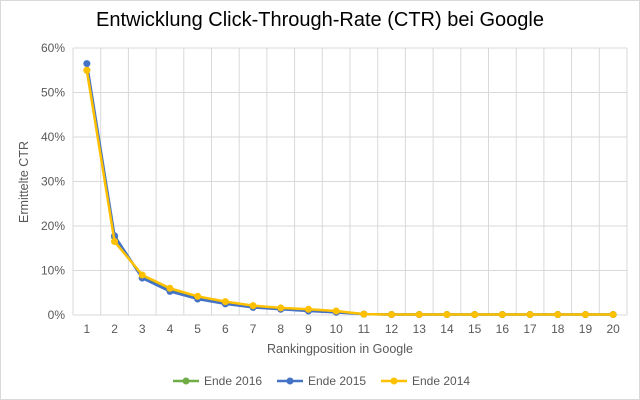 The width and height of the screenshot is (640, 400). Describe the element at coordinates (340, 349) in the screenshot. I see `x-axis-title: Rankingposition in Google` at that location.